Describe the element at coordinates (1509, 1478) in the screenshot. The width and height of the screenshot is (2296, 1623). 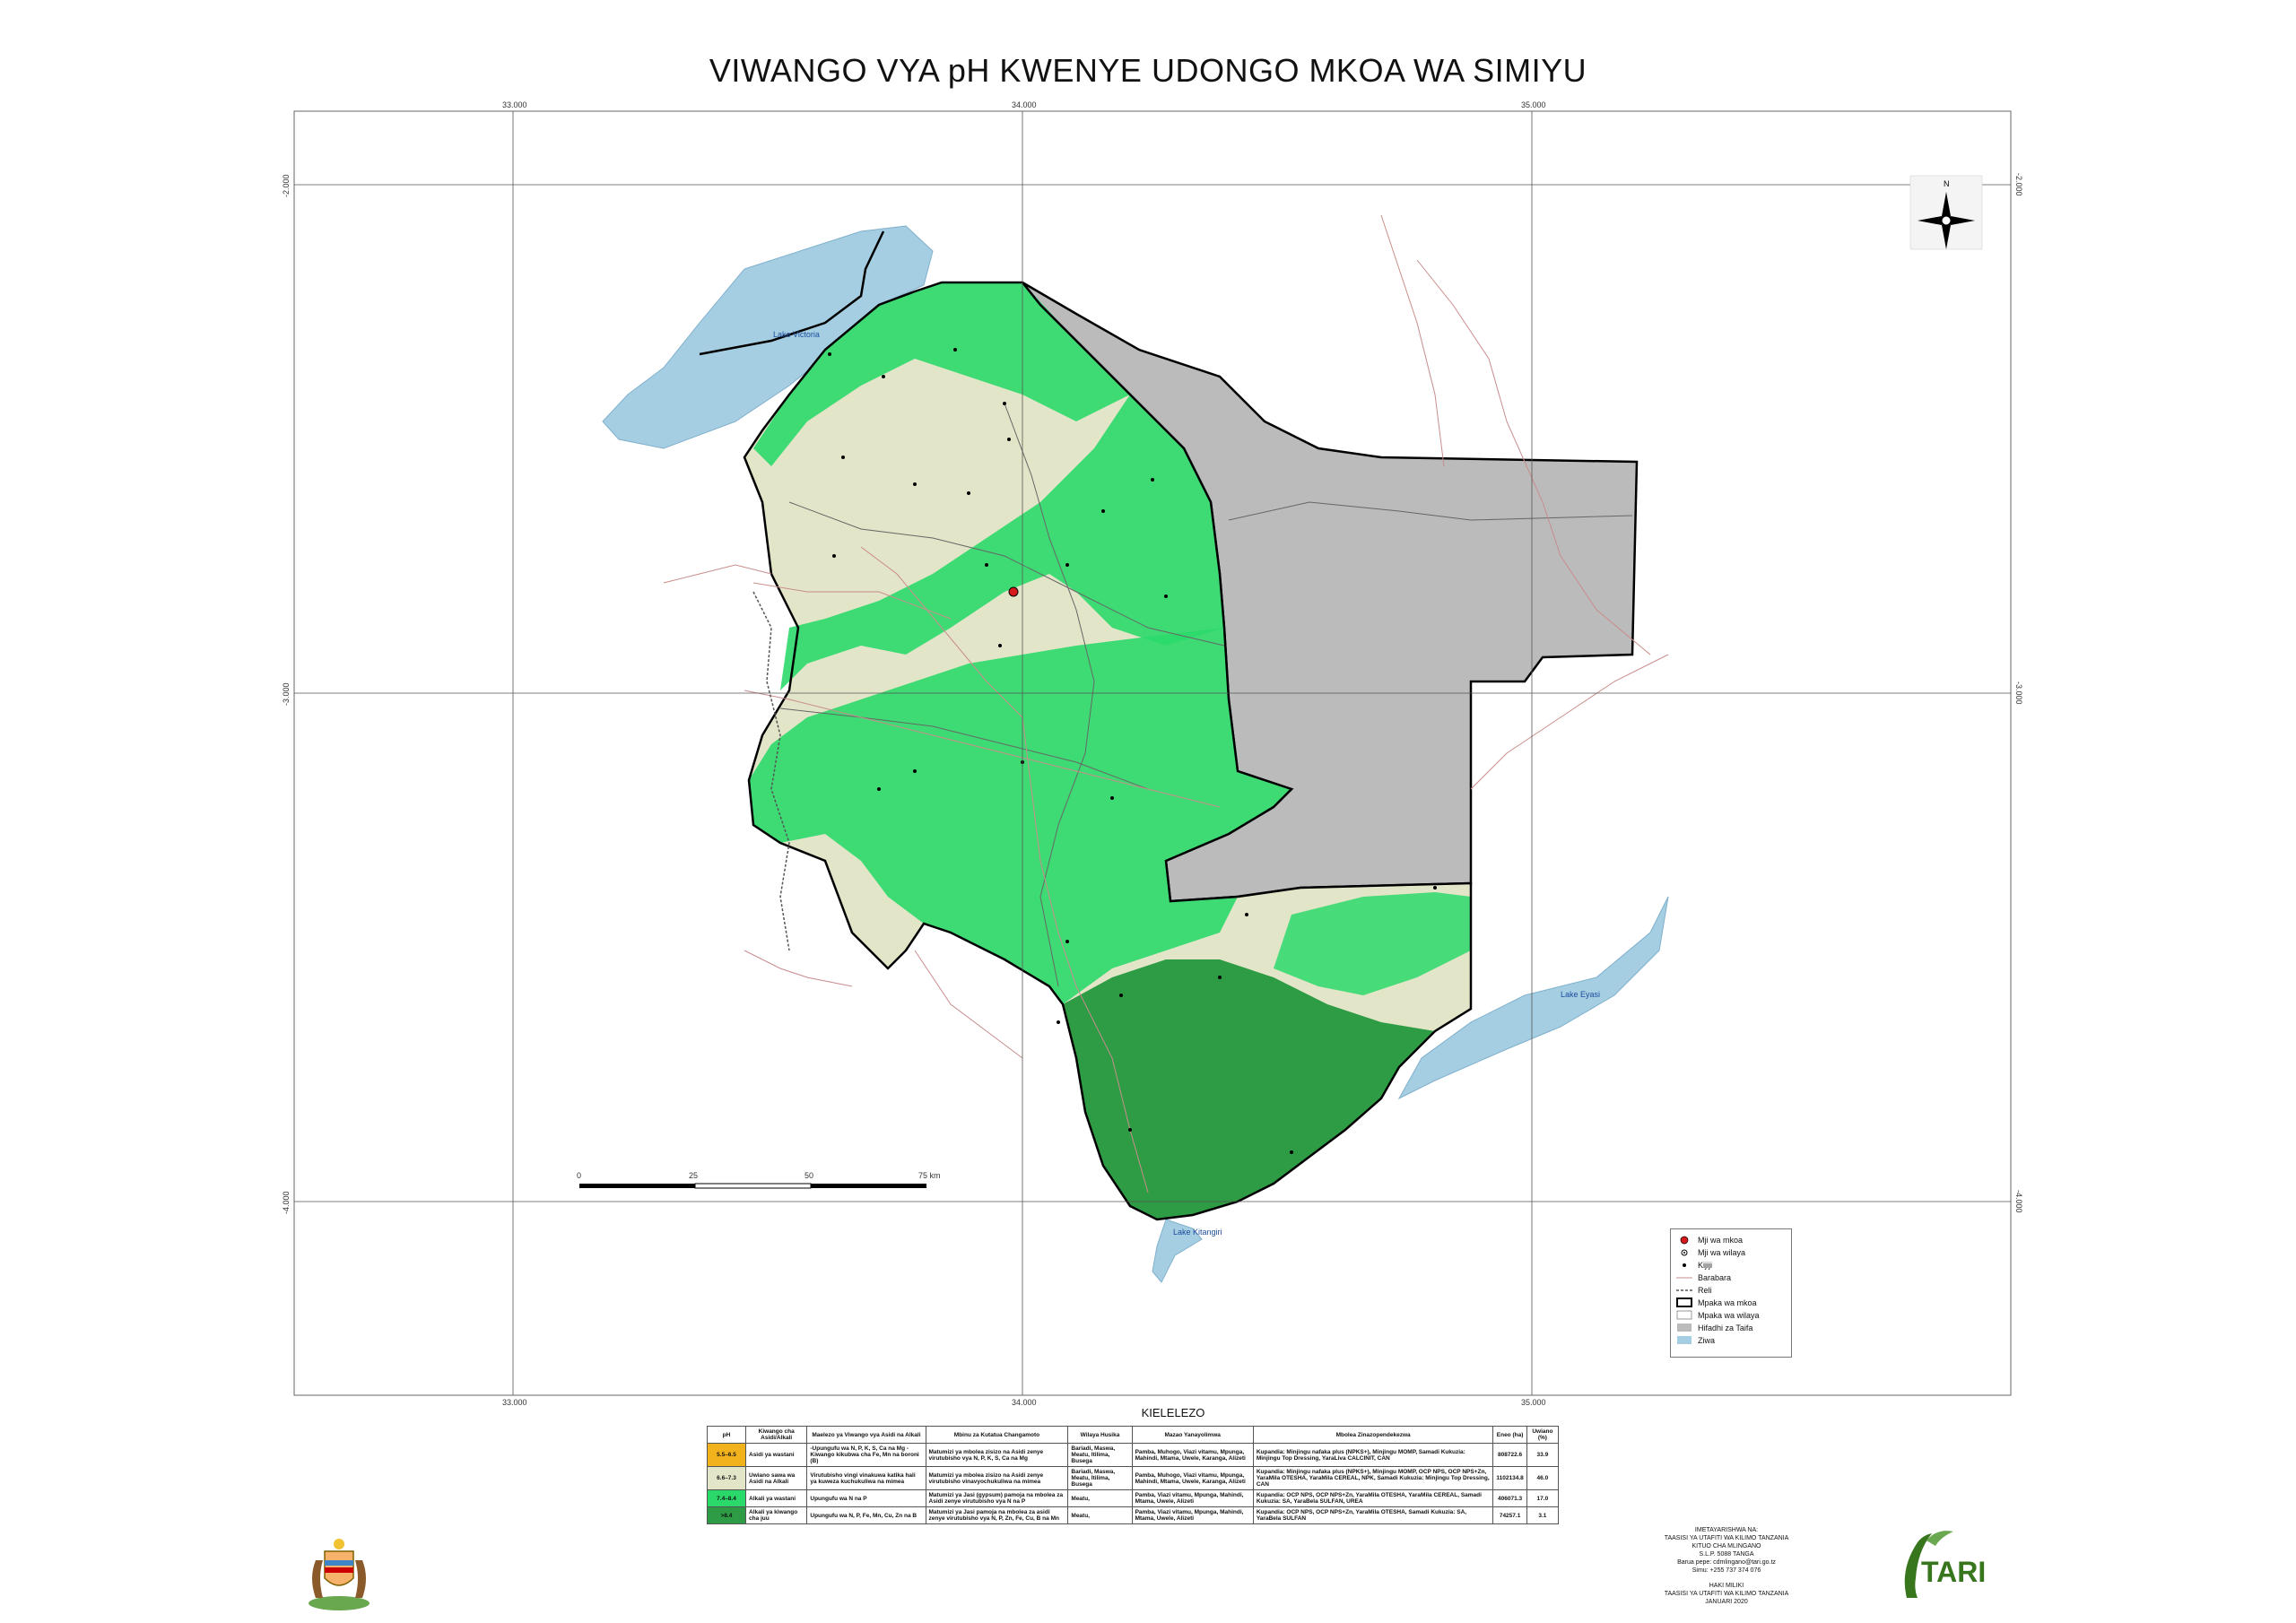
I see `area-cell: 1102134.8` at that location.